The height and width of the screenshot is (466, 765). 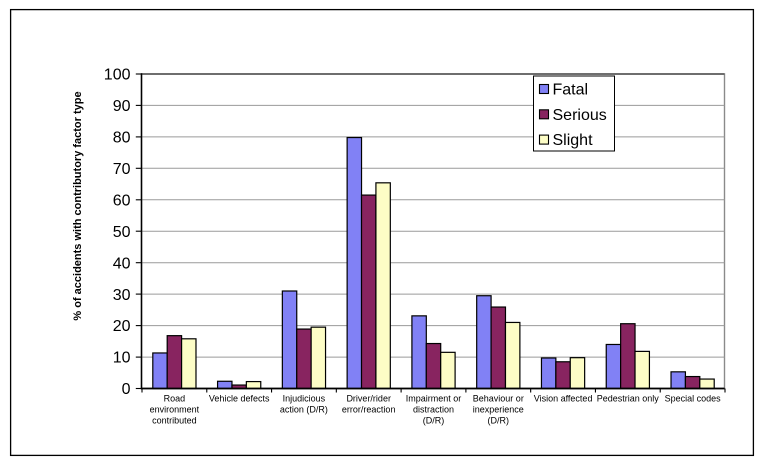 I want to click on svg-text: 50, so click(x=122, y=232).